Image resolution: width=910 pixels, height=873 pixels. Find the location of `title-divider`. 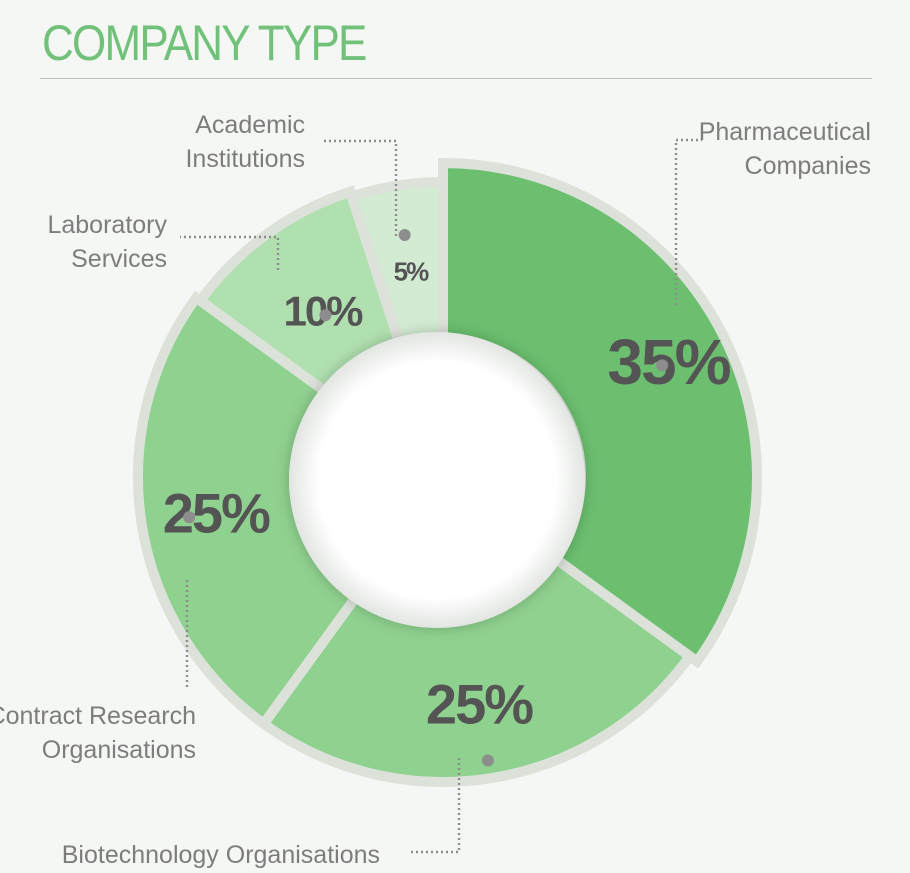

title-divider is located at coordinates (456, 78).